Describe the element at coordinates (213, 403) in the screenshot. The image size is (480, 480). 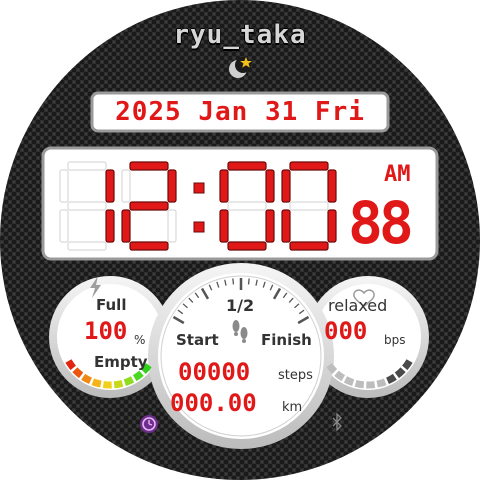
I see `distance-value: 000.00` at that location.